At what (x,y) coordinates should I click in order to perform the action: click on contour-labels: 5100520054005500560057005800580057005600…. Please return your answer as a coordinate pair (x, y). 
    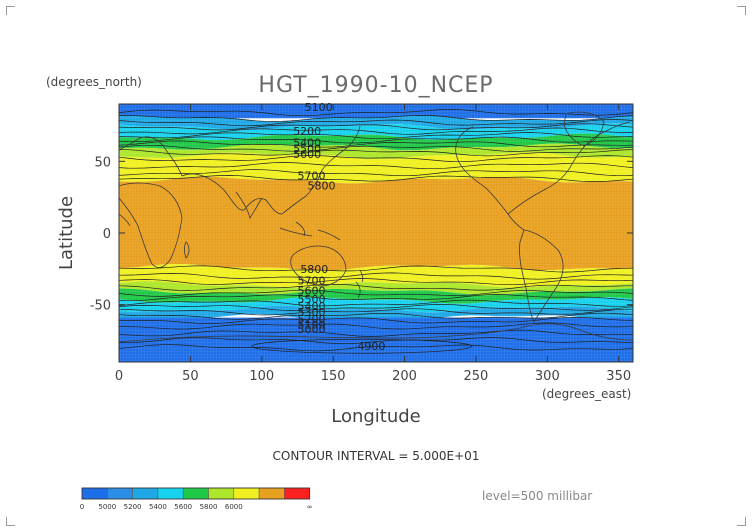
    Looking at the image, I should click on (339, 227).